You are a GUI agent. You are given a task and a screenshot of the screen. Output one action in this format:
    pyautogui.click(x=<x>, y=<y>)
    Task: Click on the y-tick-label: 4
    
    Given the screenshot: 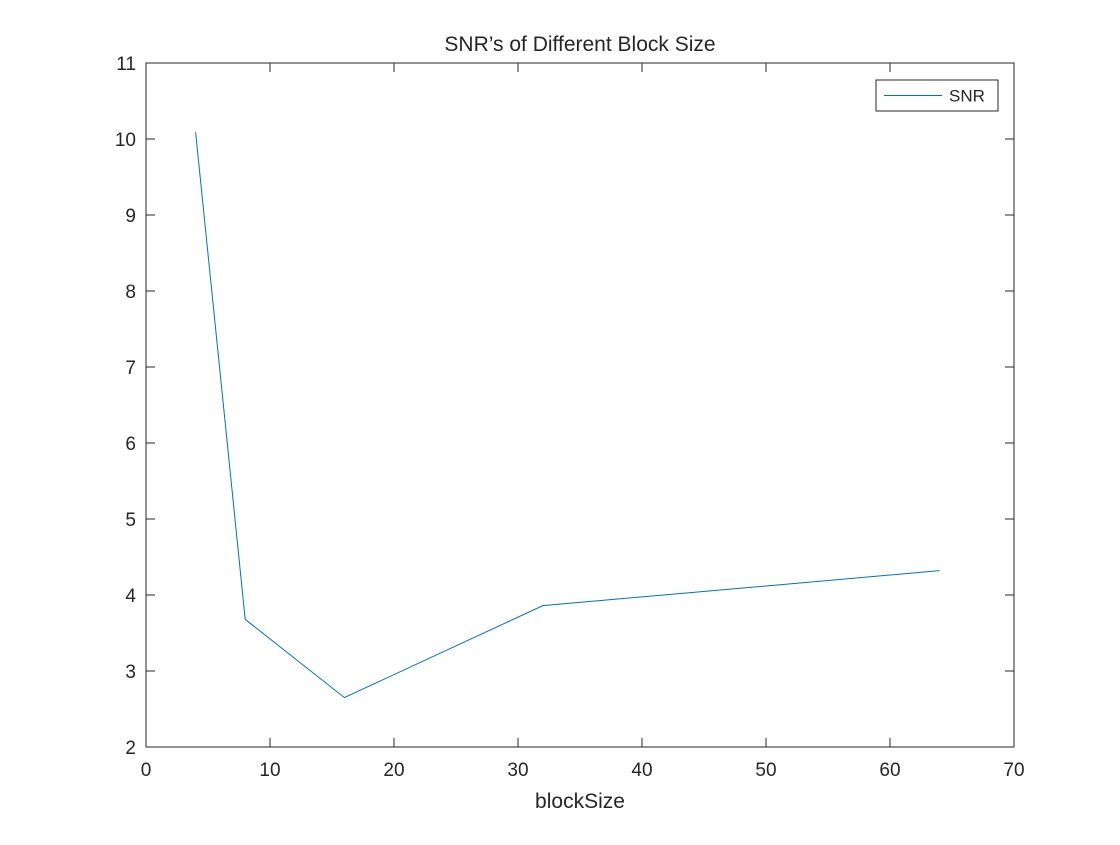 What is the action you would take?
    pyautogui.click(x=130, y=596)
    